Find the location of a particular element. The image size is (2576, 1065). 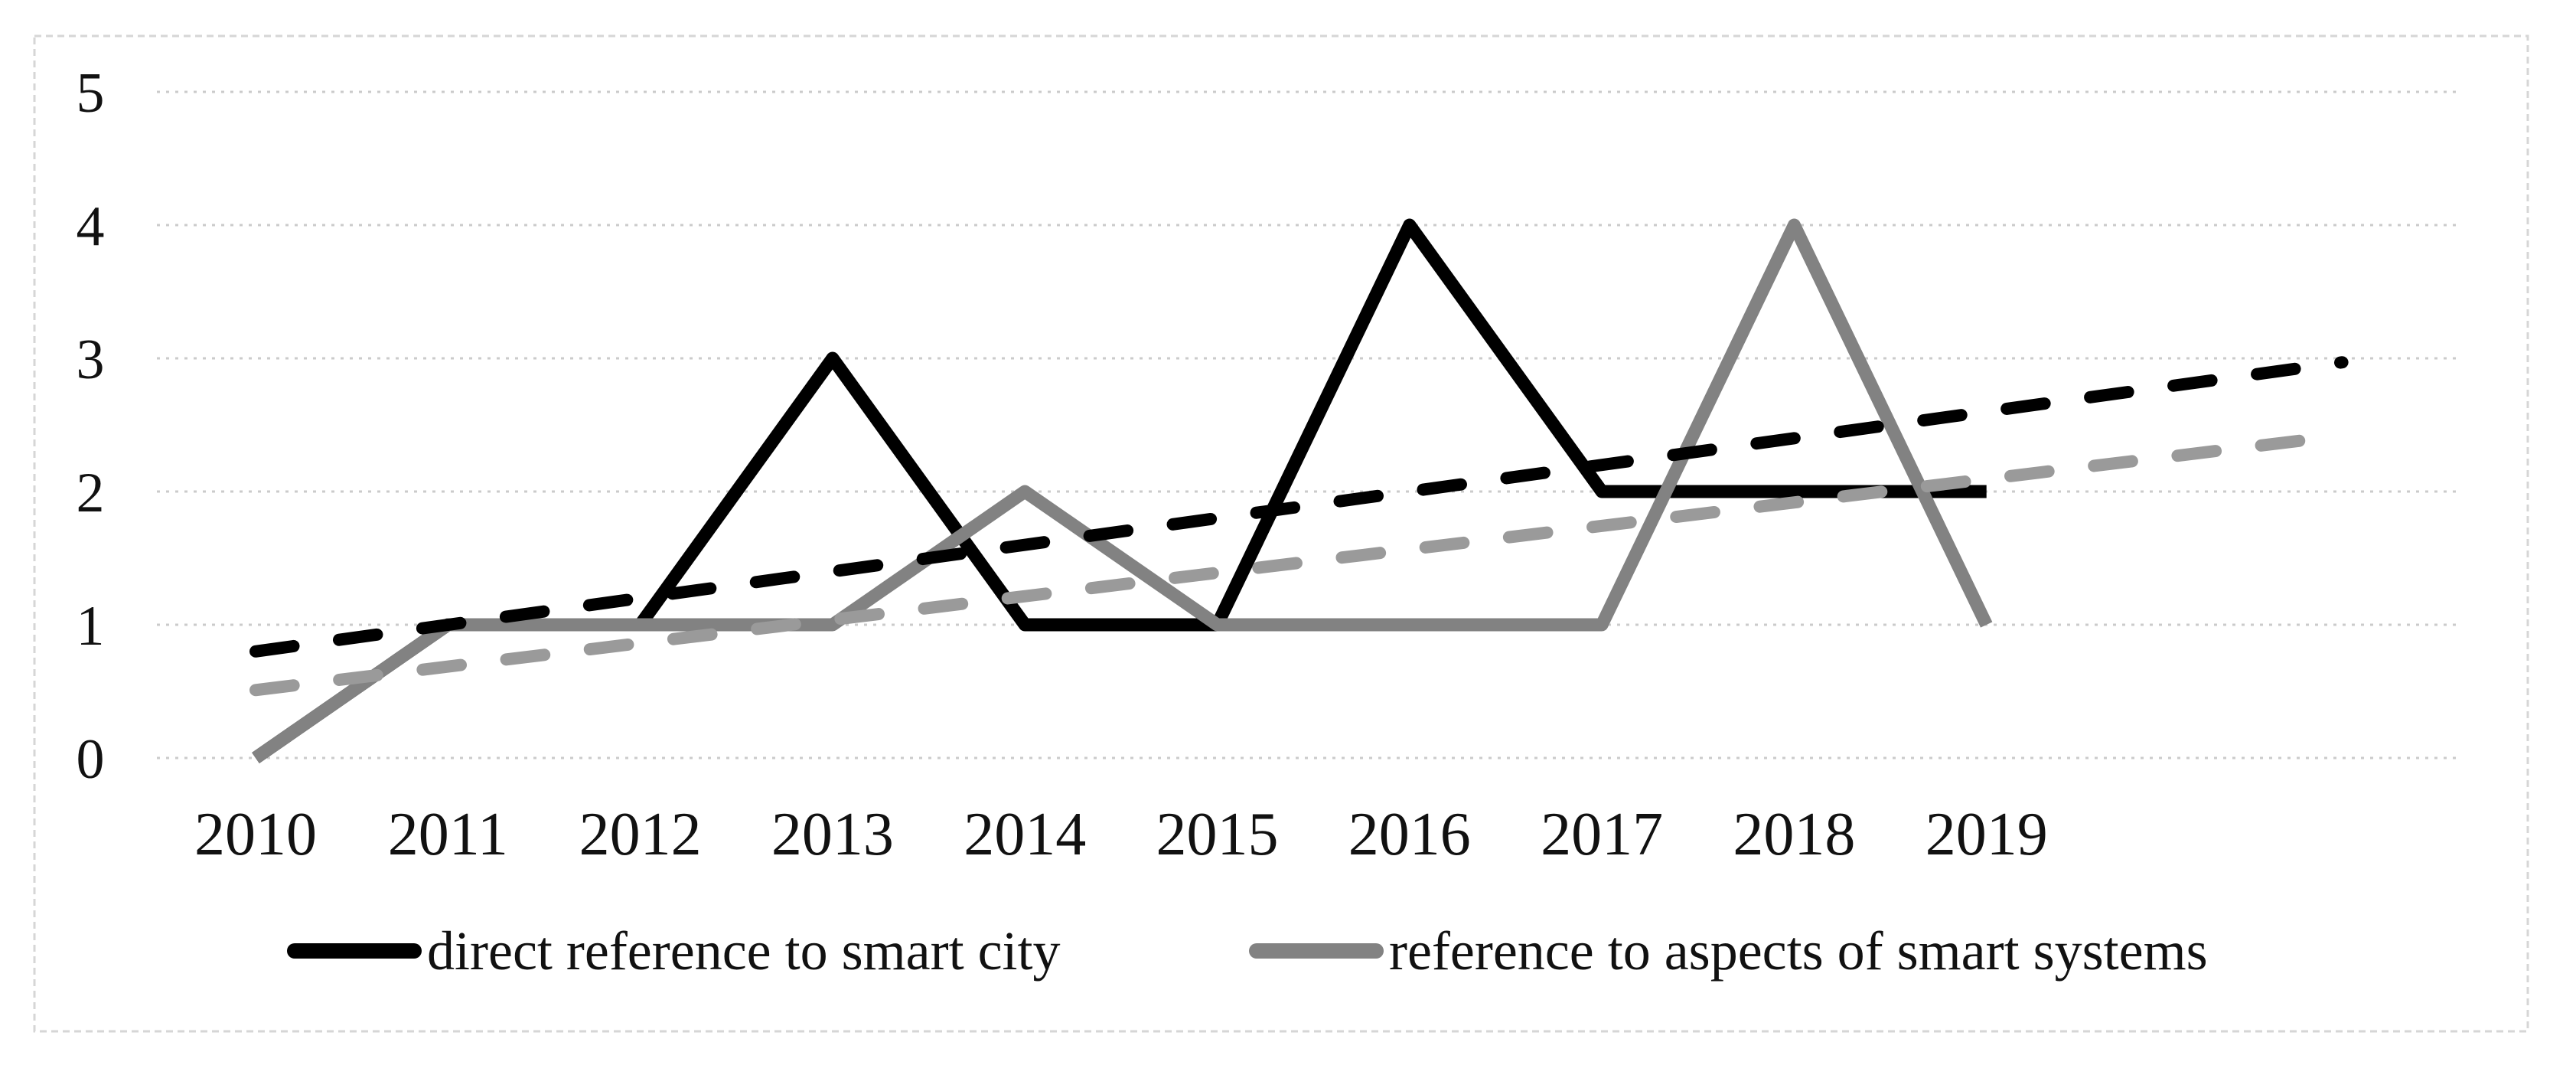

x-tick-label-2015: 2015 is located at coordinates (1217, 835).